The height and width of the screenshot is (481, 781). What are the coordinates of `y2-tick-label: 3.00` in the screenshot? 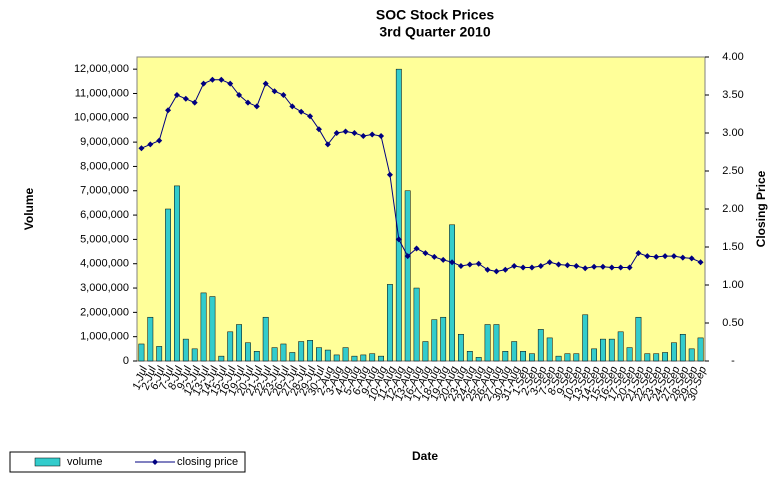 It's located at (732, 133).